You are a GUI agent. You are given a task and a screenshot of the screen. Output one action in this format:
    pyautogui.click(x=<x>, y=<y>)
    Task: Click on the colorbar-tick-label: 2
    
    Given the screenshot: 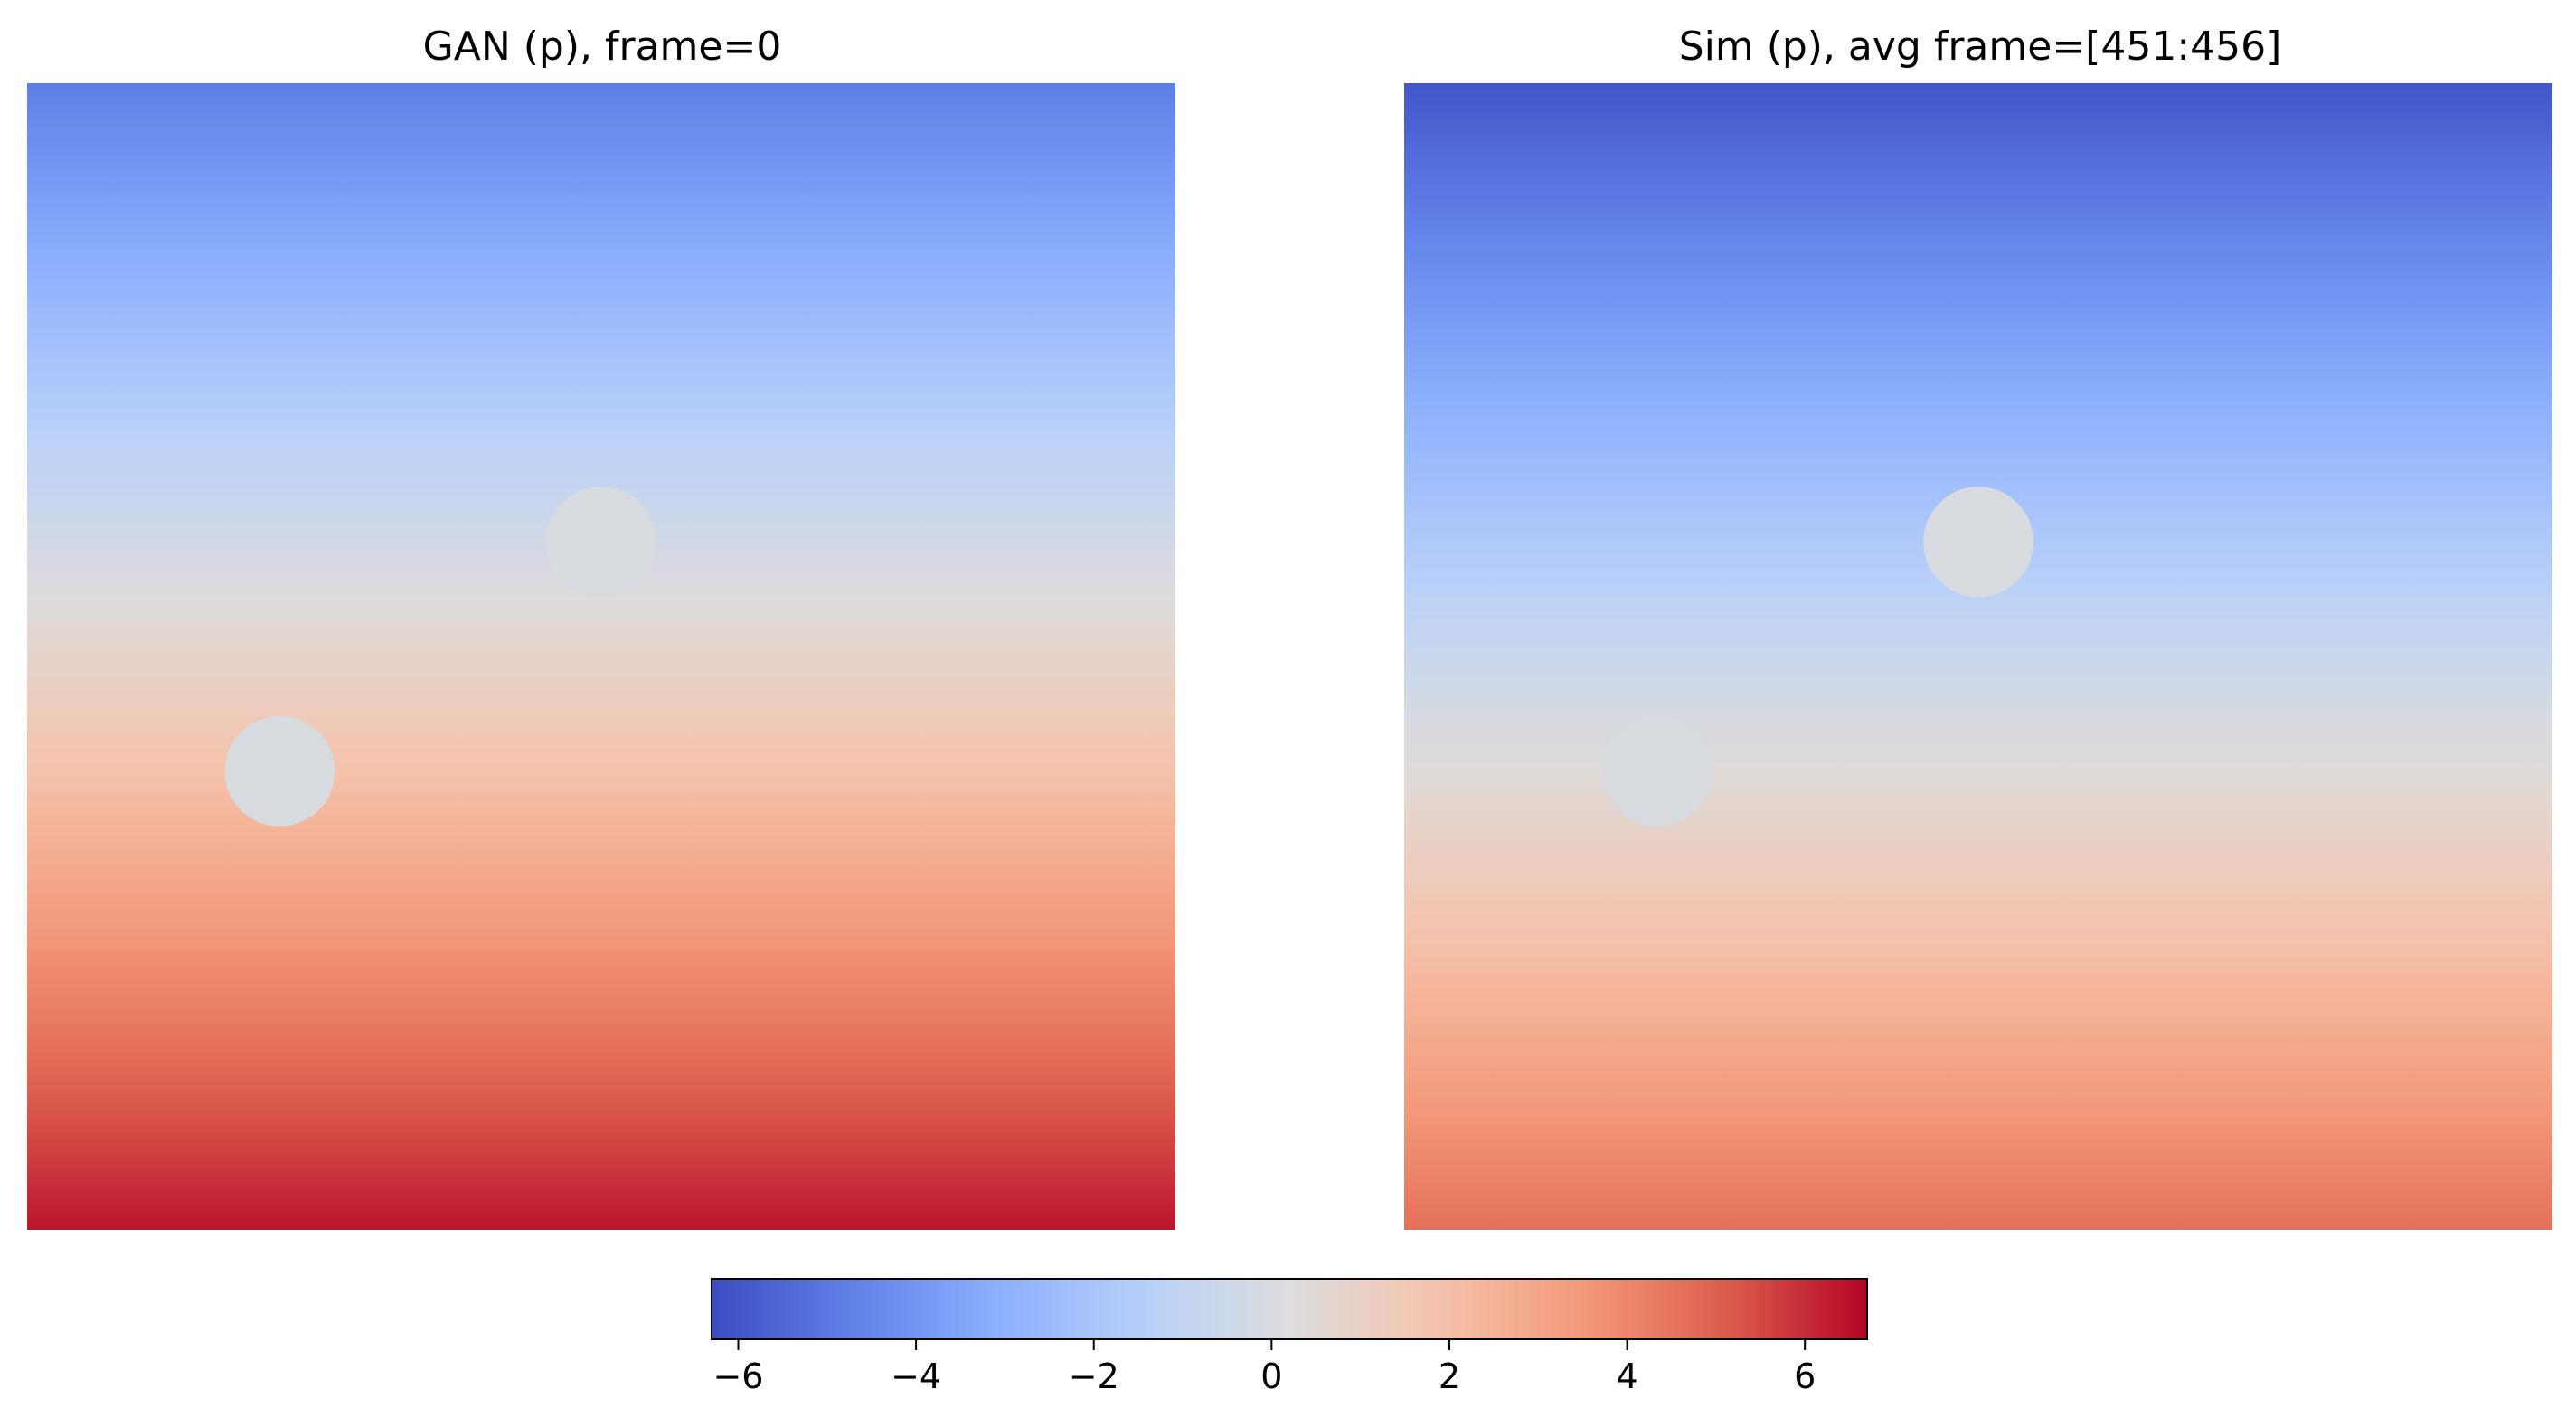 What is the action you would take?
    pyautogui.click(x=1449, y=1376)
    